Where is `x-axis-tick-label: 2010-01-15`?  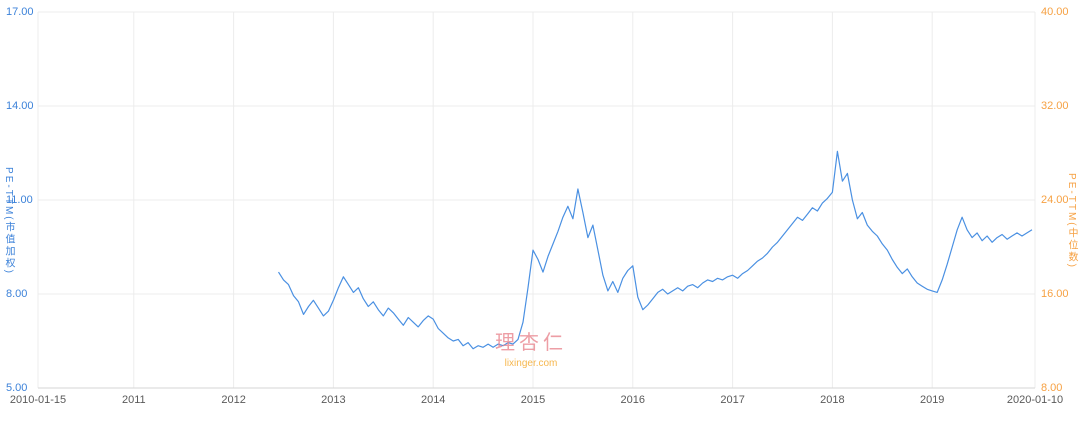 x-axis-tick-label: 2010-01-15 is located at coordinates (38, 400).